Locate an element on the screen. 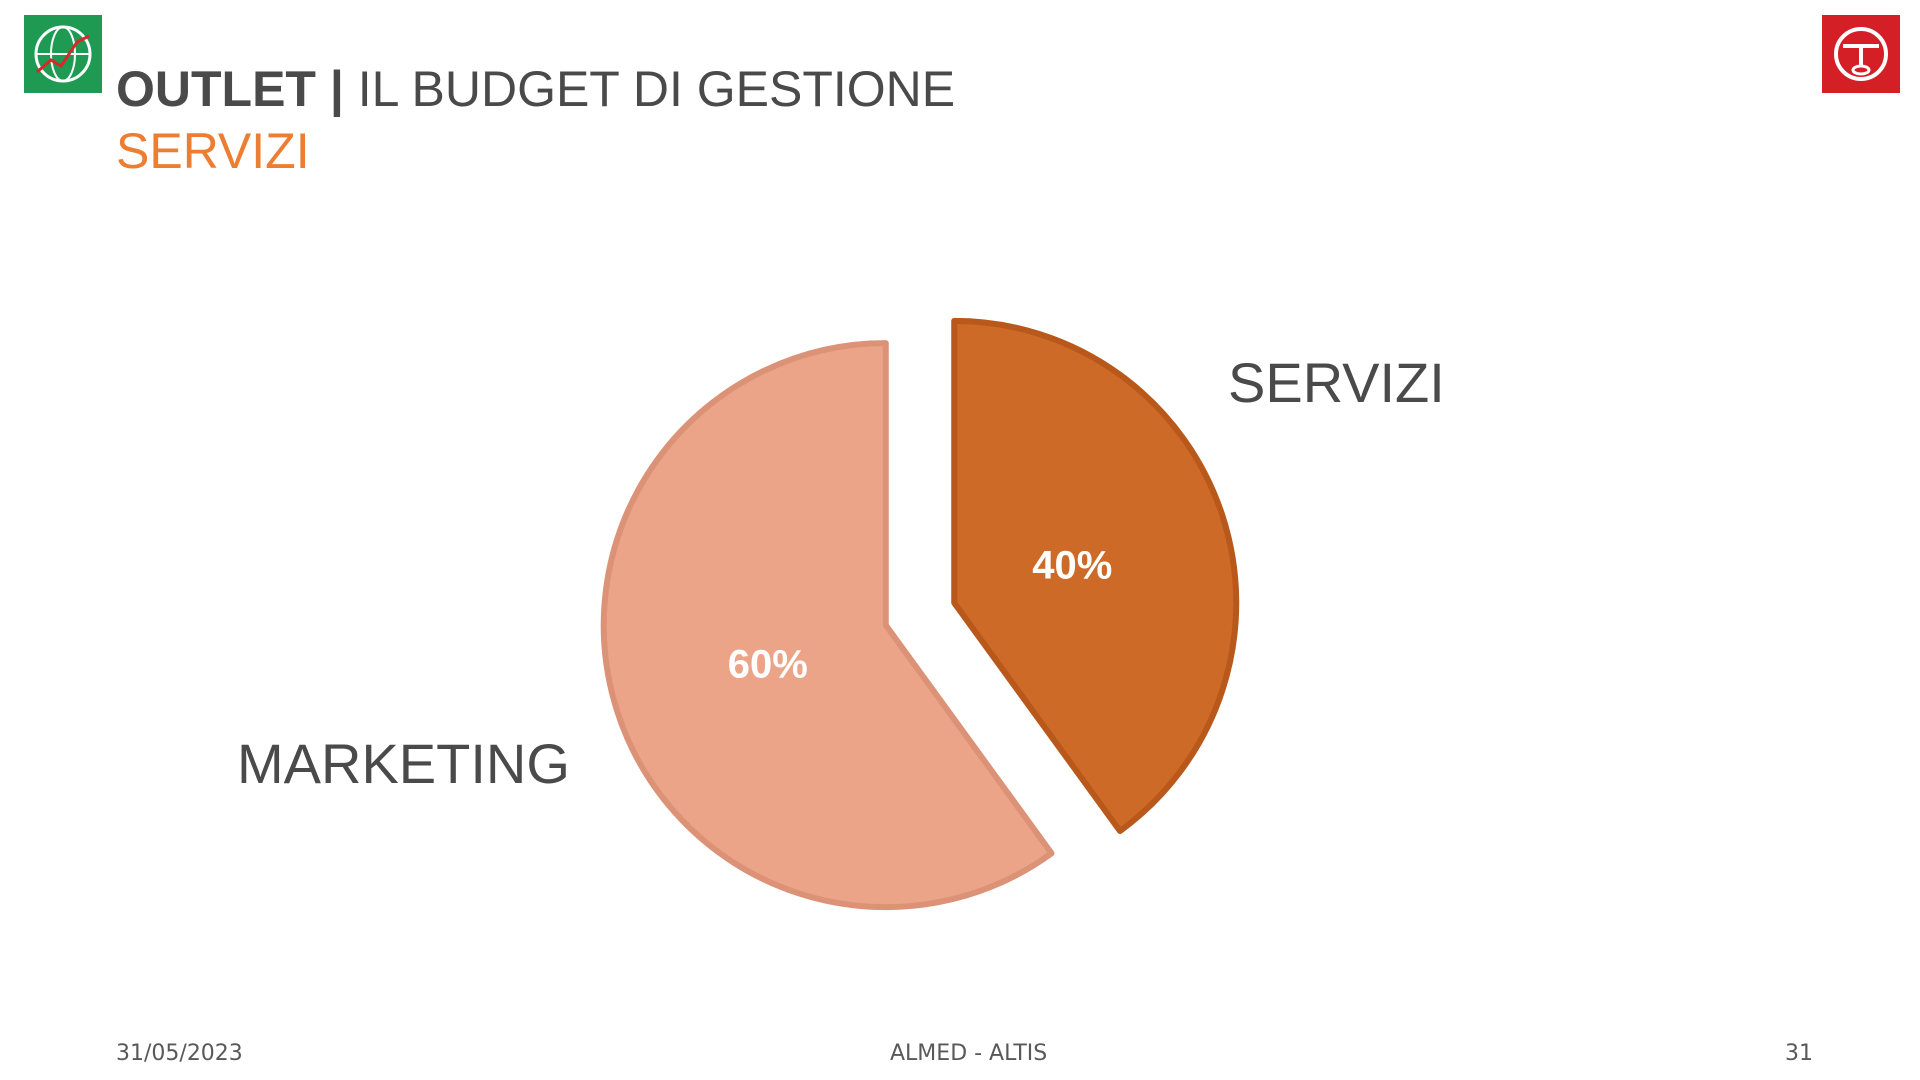  red-circle-emblem-icon is located at coordinates (1861, 54).